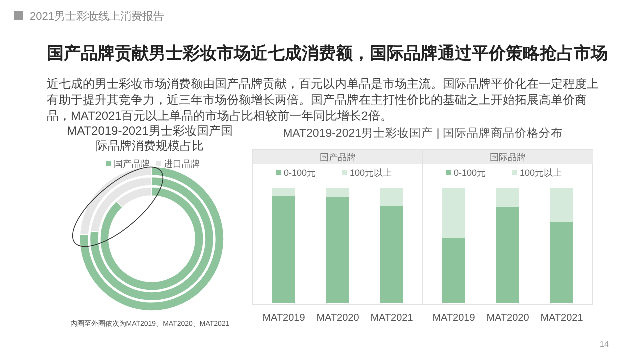  What do you see at coordinates (97, 17) in the screenshot?
I see `text: 2021男士彩妆线上消费报告` at bounding box center [97, 17].